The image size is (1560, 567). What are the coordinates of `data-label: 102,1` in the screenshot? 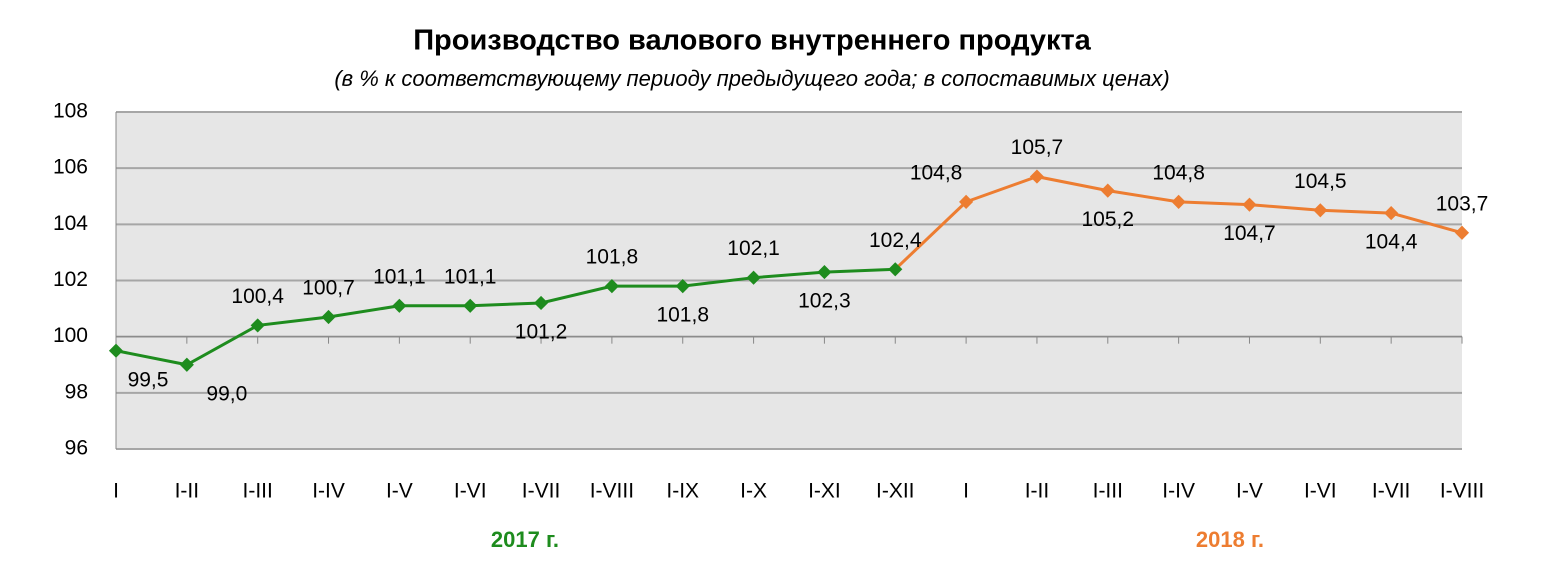 It's located at (753, 248).